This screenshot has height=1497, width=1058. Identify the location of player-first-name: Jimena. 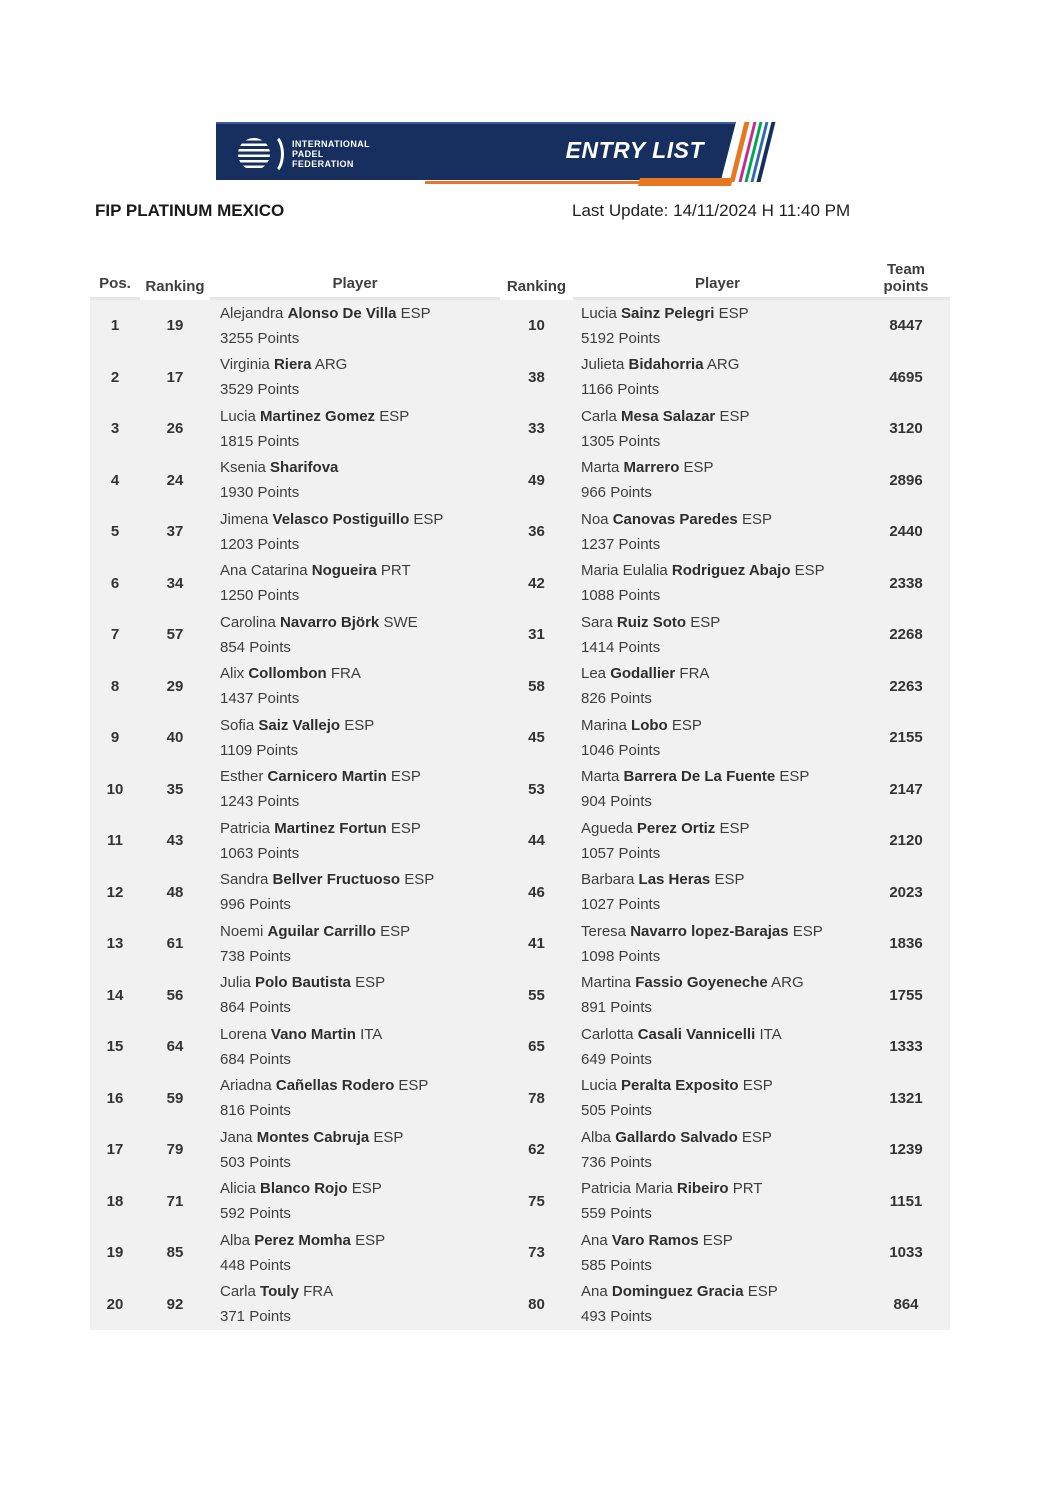
(244, 519).